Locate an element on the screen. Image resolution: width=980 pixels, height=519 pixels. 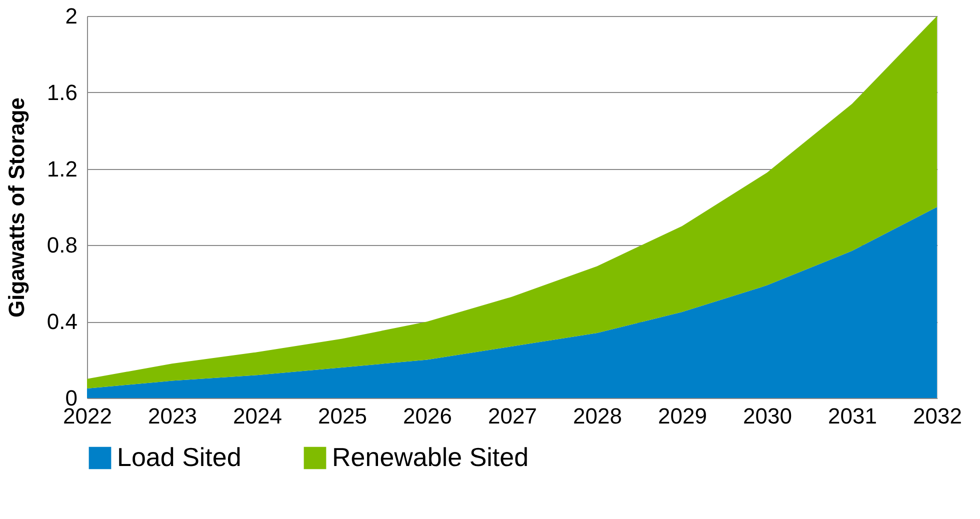
x-tick-label: 2029 is located at coordinates (682, 416).